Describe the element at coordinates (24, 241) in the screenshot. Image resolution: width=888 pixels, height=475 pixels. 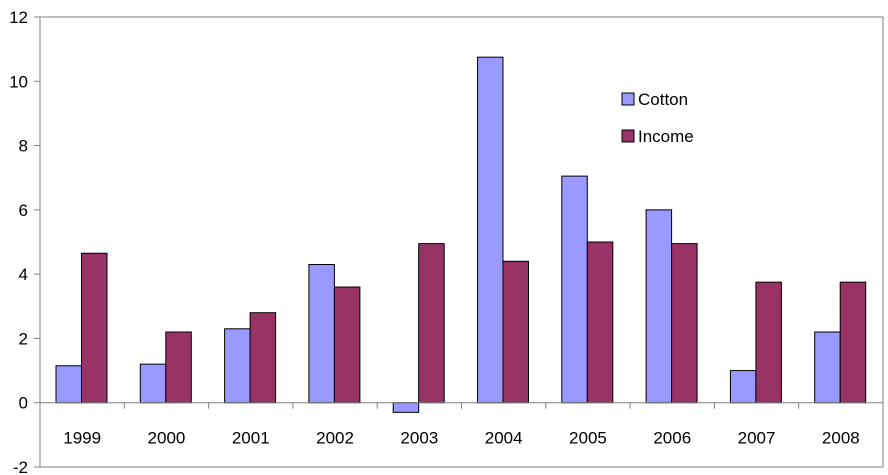
I see `y-axis: -2 0 2 4 6 8 10 12` at that location.